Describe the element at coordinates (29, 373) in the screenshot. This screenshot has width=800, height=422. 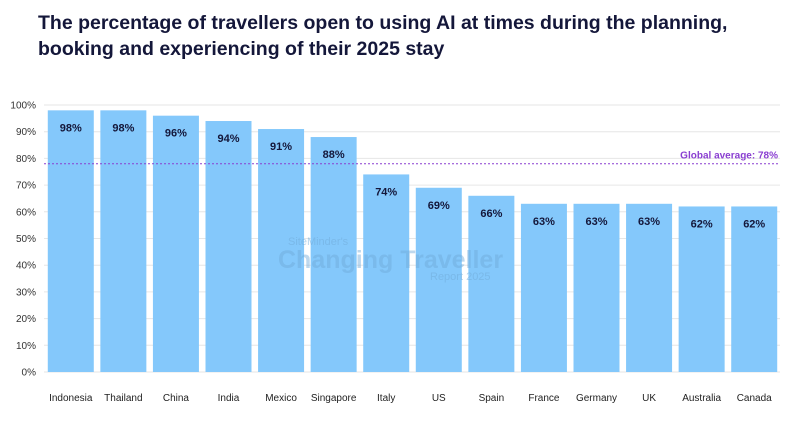
I see `y-tick-label: 0%` at that location.